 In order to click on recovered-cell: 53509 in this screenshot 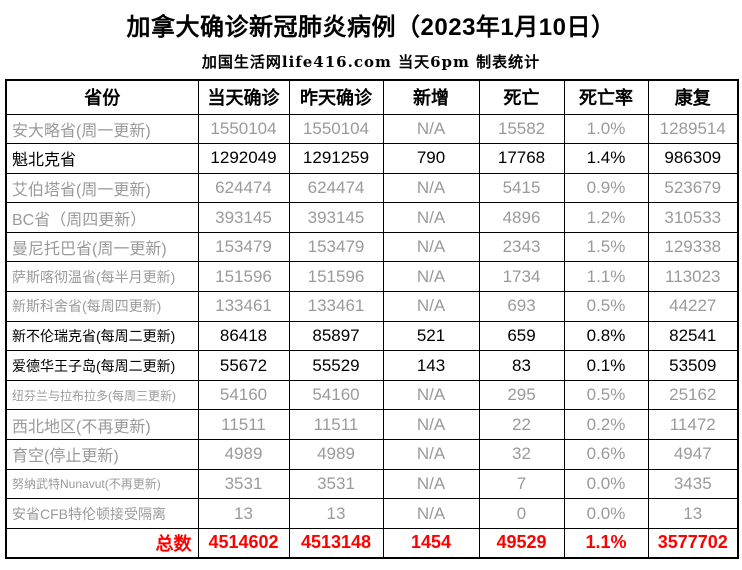, I will do `click(693, 365)`.